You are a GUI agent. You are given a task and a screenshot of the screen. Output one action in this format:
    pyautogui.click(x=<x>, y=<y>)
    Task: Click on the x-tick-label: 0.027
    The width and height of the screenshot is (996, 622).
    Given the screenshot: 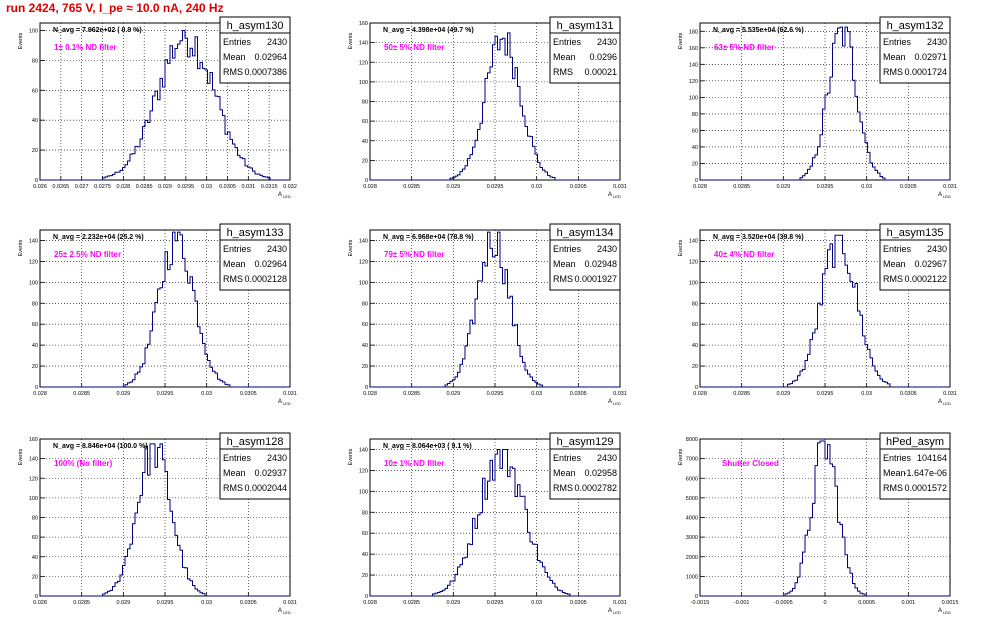 What is the action you would take?
    pyautogui.click(x=82, y=187)
    